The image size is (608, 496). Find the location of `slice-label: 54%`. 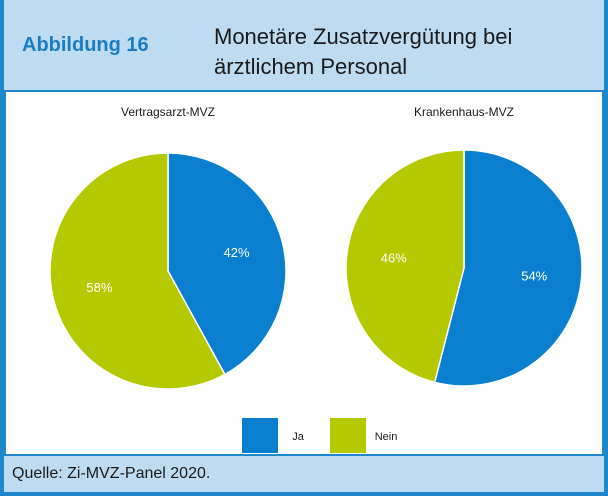

slice-label: 54% is located at coordinates (534, 275).